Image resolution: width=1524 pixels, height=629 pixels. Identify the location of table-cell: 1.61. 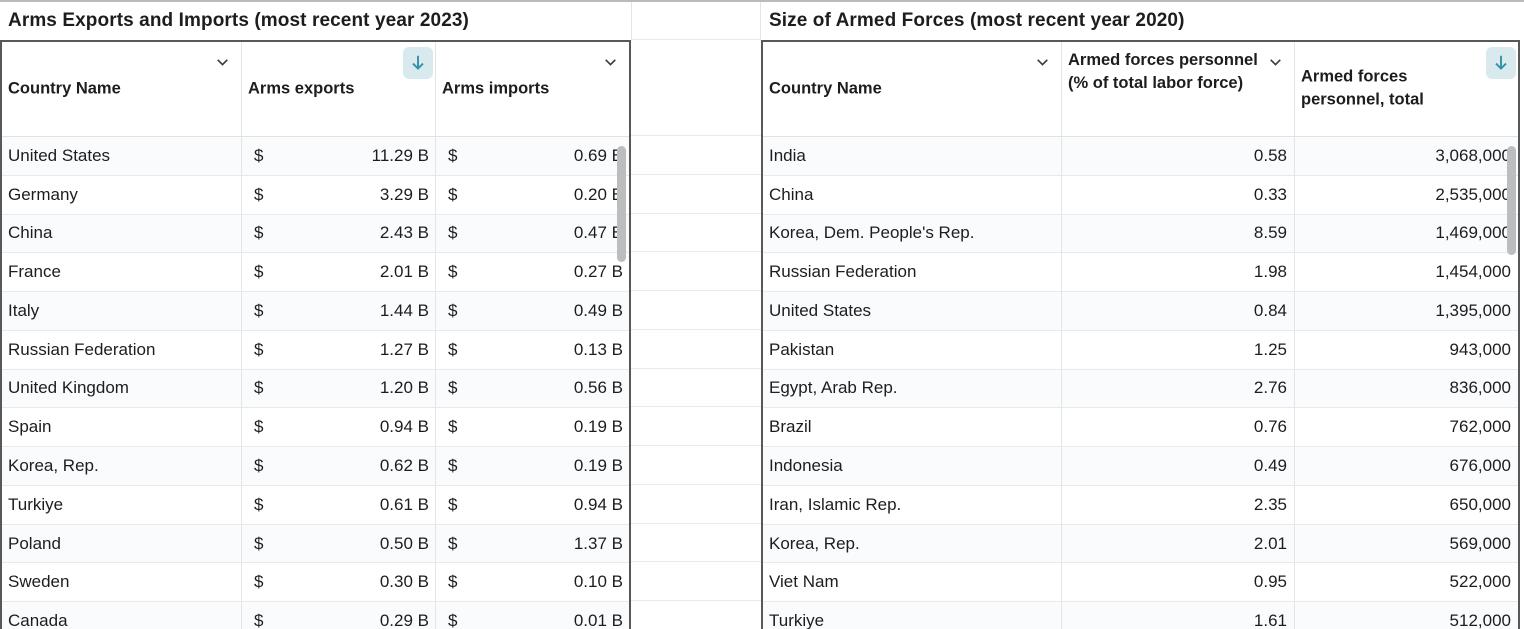
(1178, 615).